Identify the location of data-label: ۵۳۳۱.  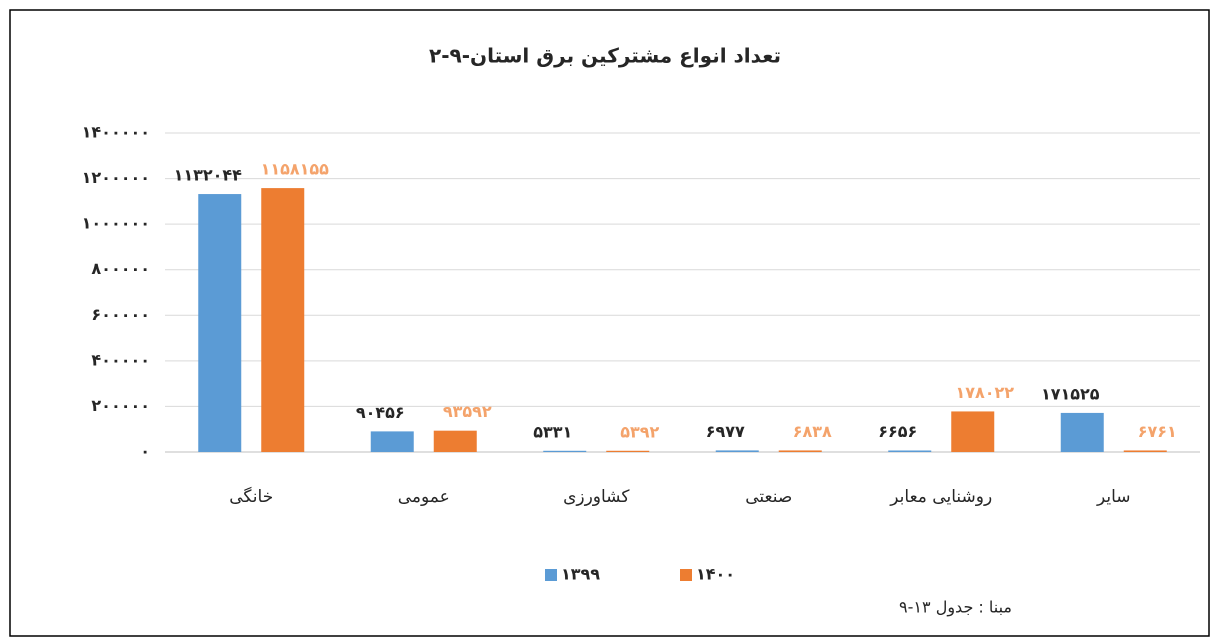
(552, 431).